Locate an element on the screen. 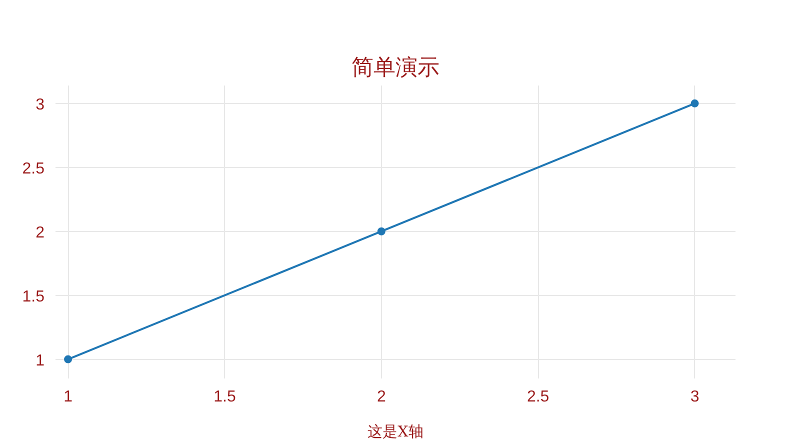 The width and height of the screenshot is (800, 443). x-tick-label: 2.5 is located at coordinates (538, 397).